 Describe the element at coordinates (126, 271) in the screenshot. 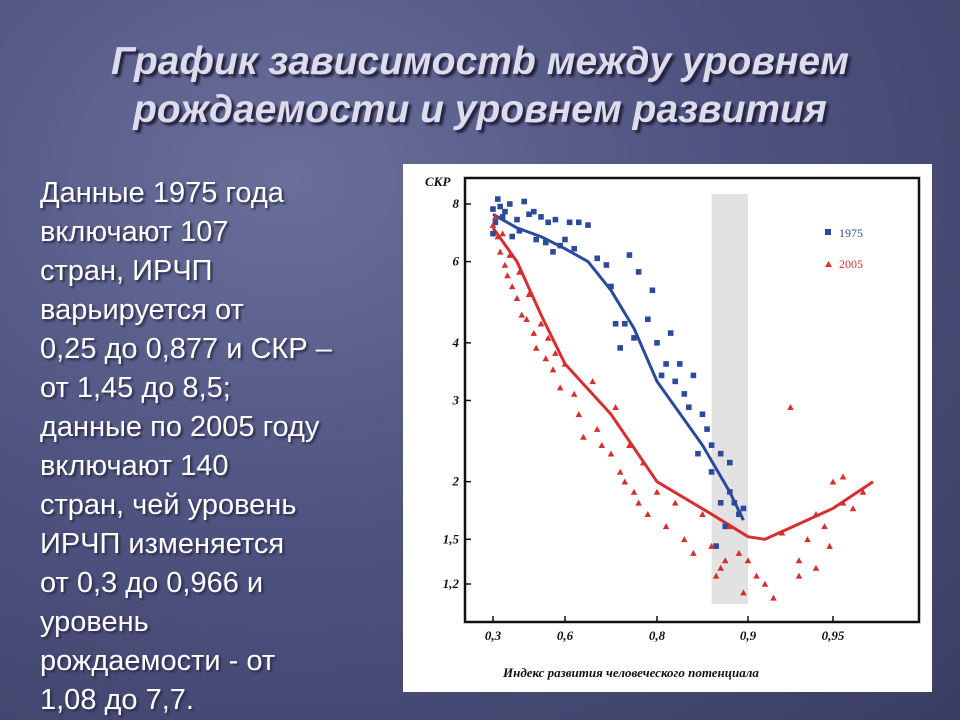

I see `body-line: стран, ИРЧП` at that location.